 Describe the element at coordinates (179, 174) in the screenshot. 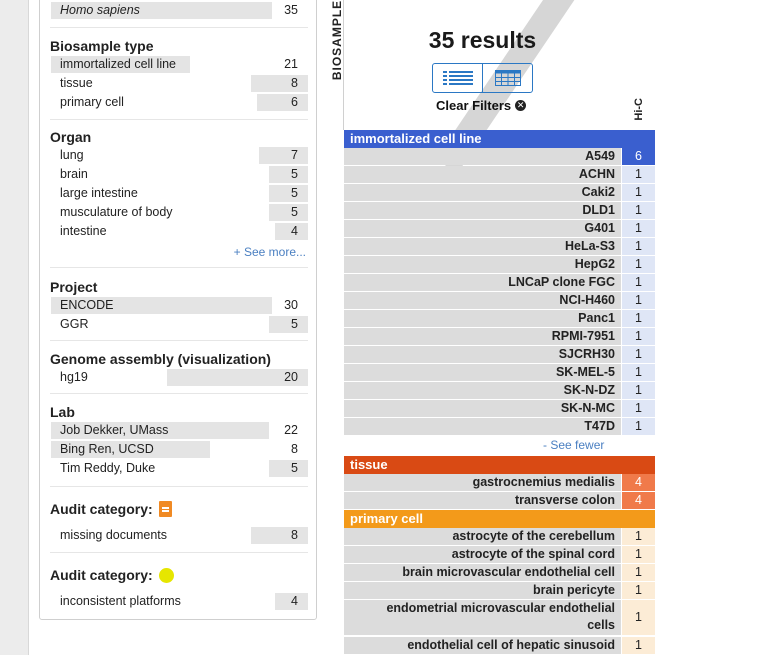

I see `facet-term: brain 5` at that location.